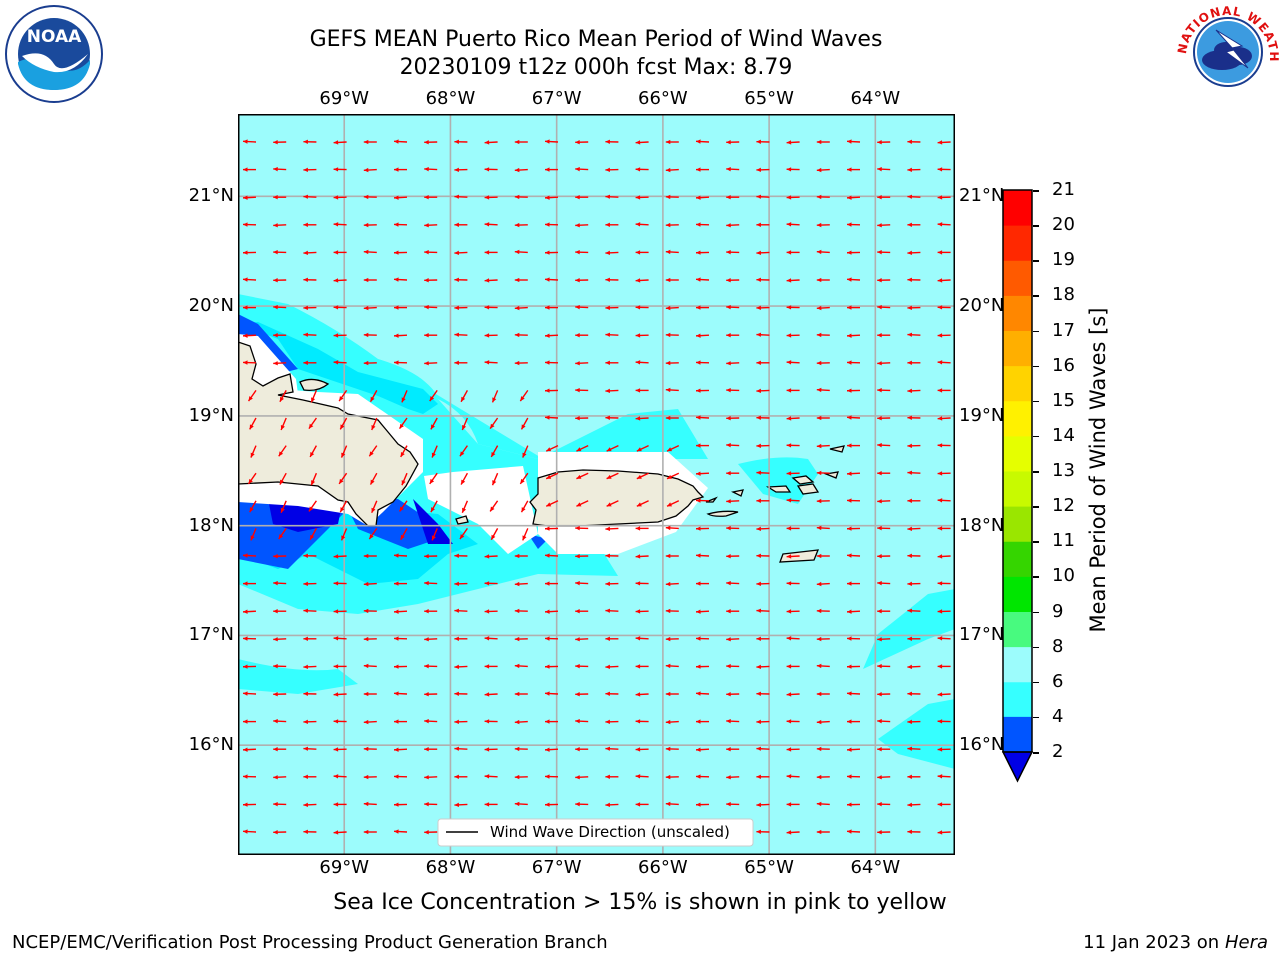 The height and width of the screenshot is (960, 1280). I want to click on lat-label-left: 20°N, so click(211, 306).